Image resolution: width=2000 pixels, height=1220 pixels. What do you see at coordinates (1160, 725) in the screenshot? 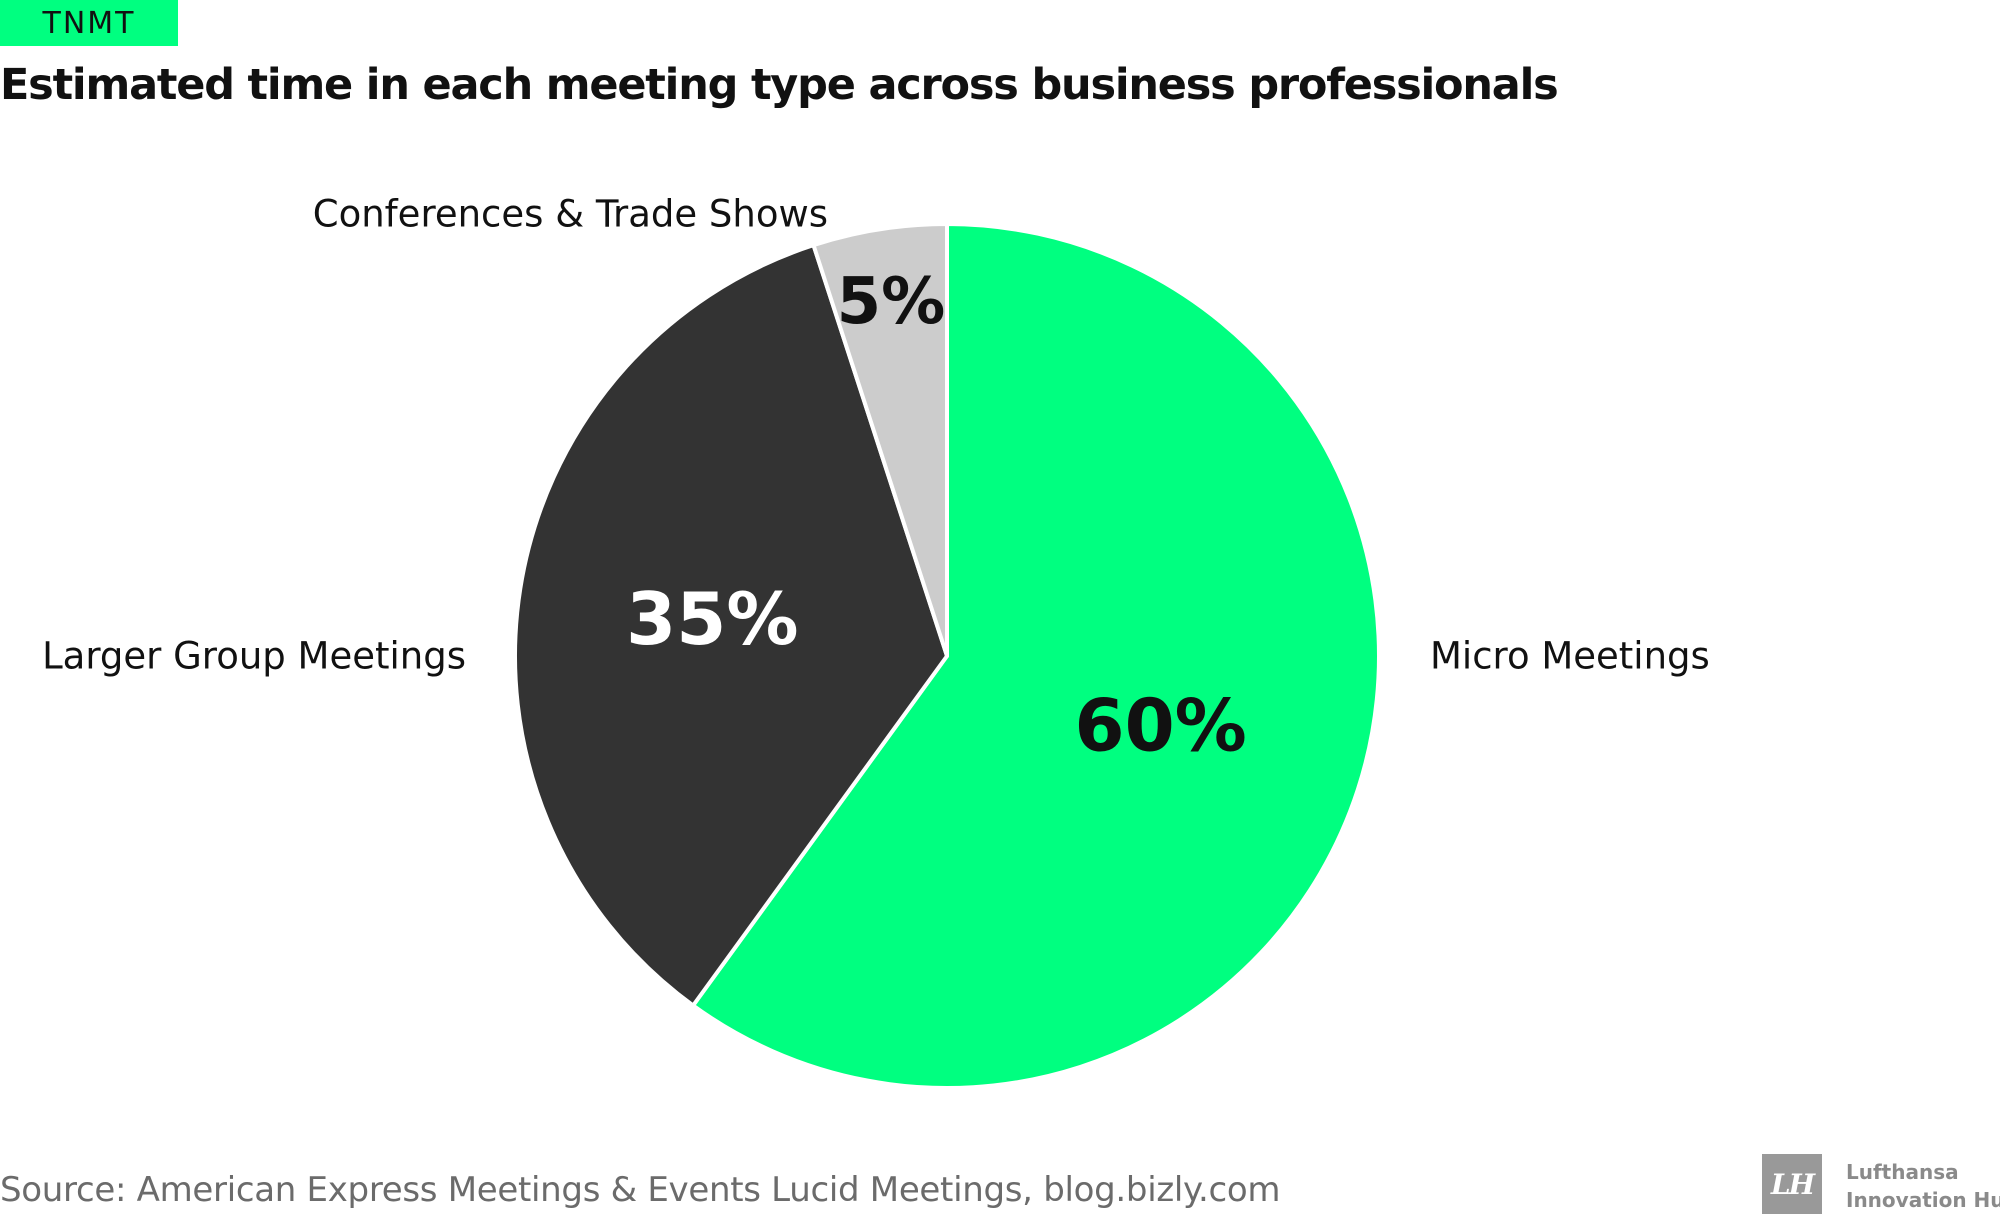
I see `value-label-0: 60%` at bounding box center [1160, 725].